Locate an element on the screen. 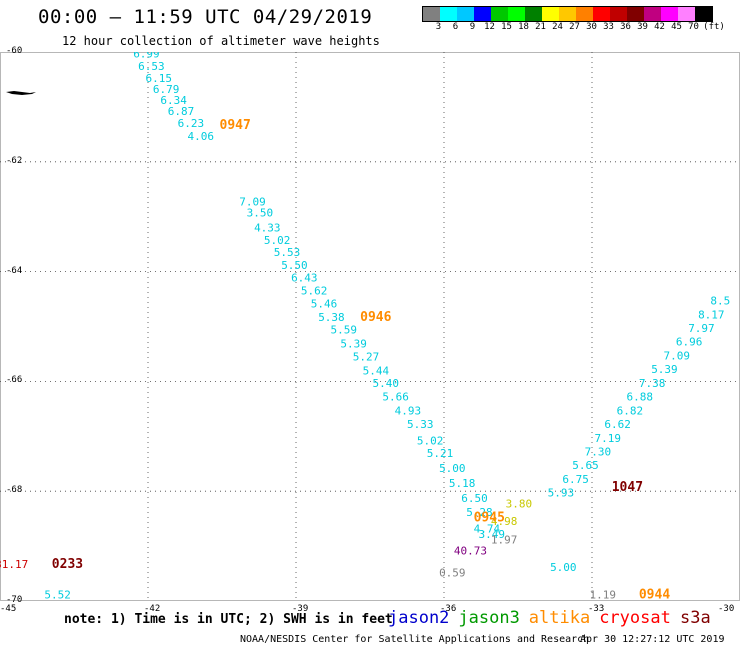 Image resolution: width=740 pixels, height=650 pixels. color-scale-labels: 3 6 9 12 15 18 21 24 27 30 33 36 39 42 45 70 (ft) is located at coordinates (573, 28).